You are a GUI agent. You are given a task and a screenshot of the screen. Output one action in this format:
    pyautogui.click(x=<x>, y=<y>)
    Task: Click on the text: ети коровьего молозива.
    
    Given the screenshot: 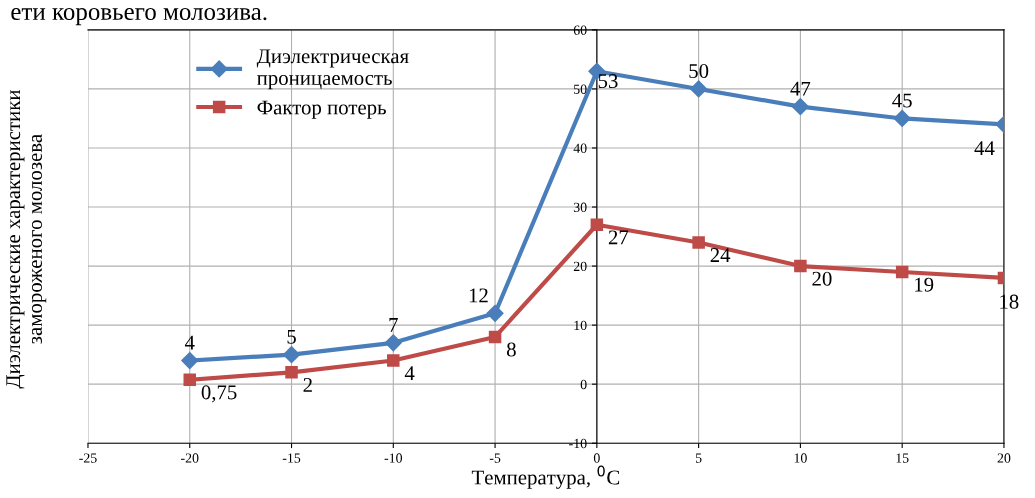 What is the action you would take?
    pyautogui.click(x=139, y=17)
    